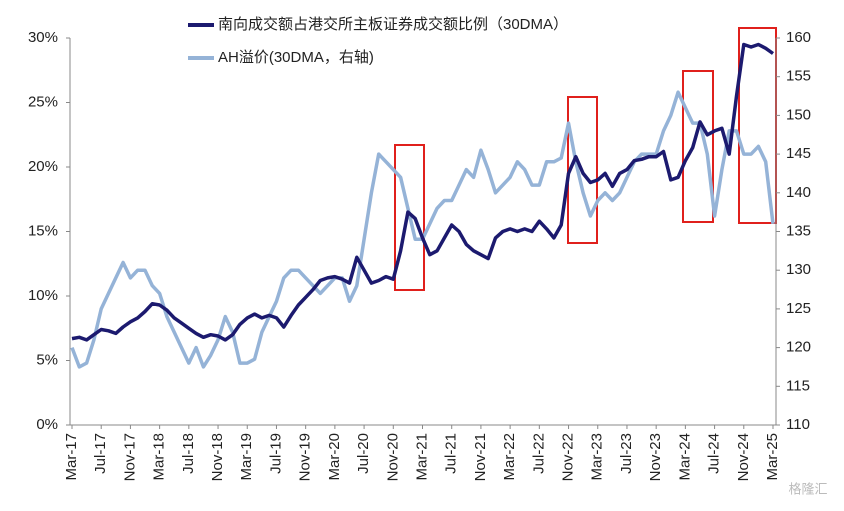 The width and height of the screenshot is (844, 511). I want to click on x-tick-label: Nov-21, so click(480, 457).